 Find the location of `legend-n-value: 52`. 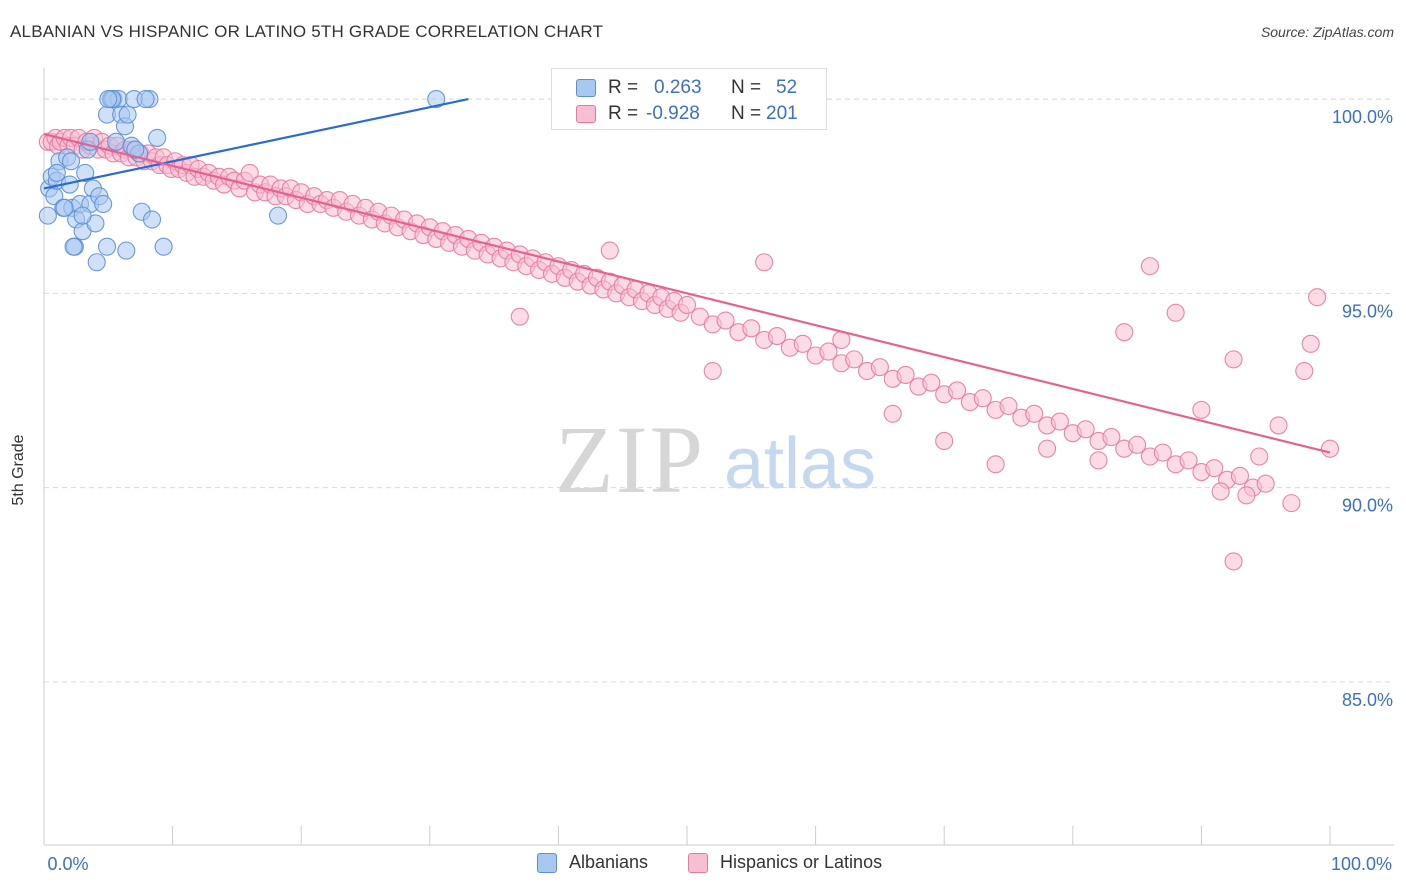

legend-n-value: 52 is located at coordinates (787, 87).